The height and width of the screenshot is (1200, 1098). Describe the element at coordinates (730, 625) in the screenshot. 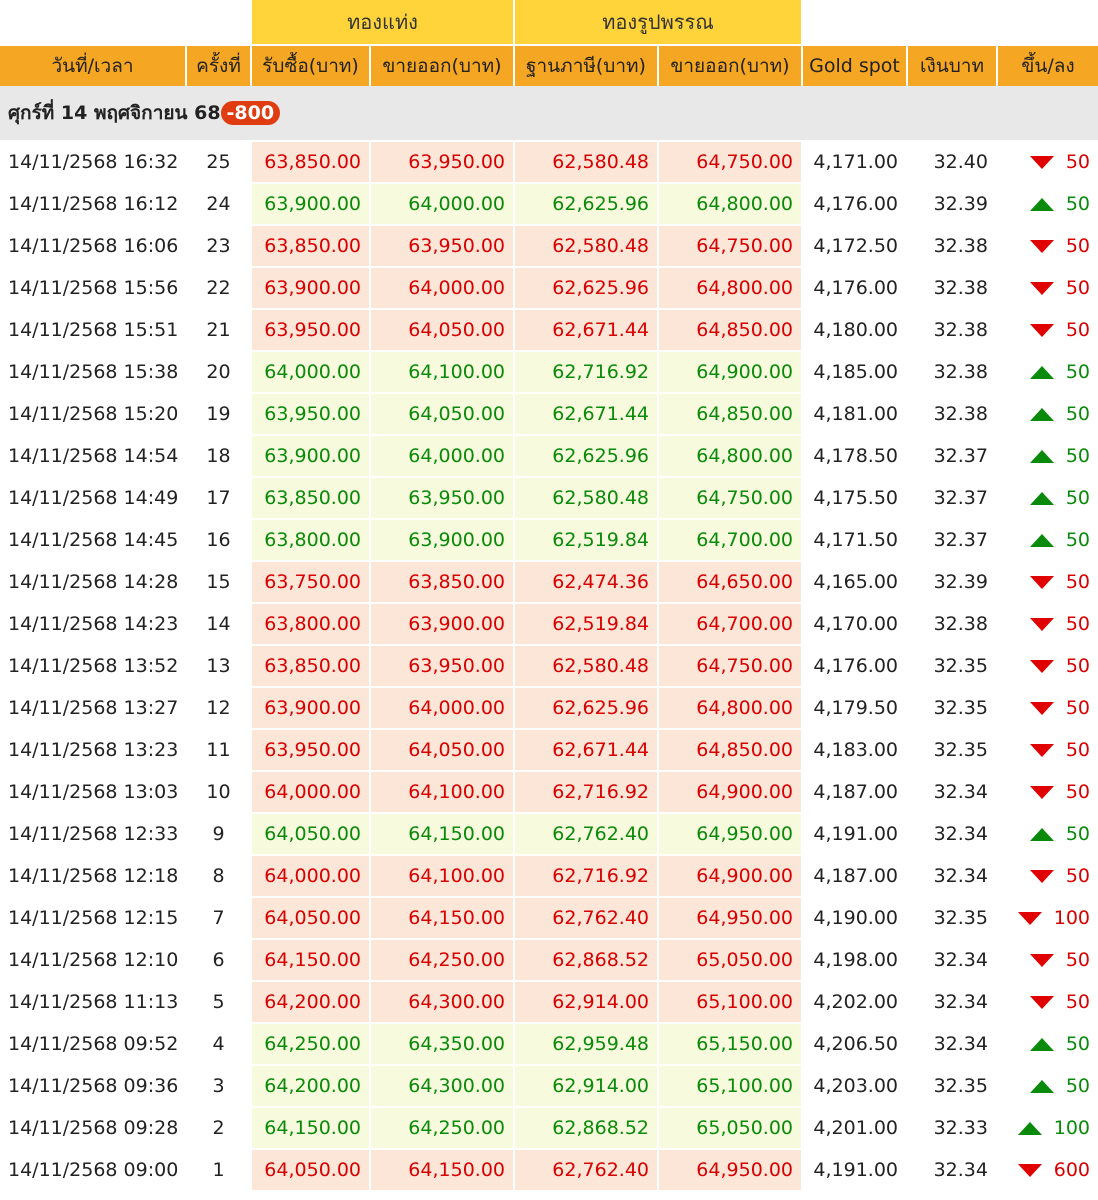

I see `row-ornament-sell: 64,700.00` at that location.